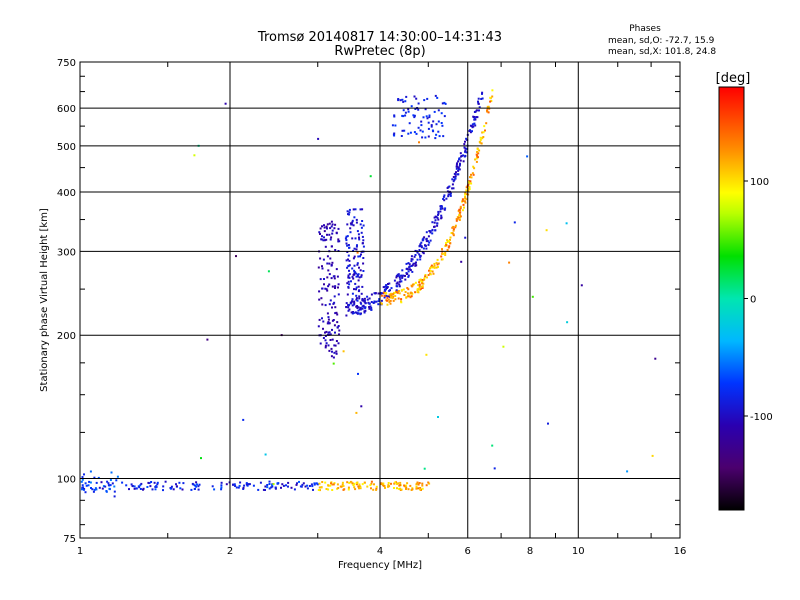 This screenshot has width=800, height=600. Describe the element at coordinates (733, 78) in the screenshot. I see `colorbar-label: [deg]` at that location.